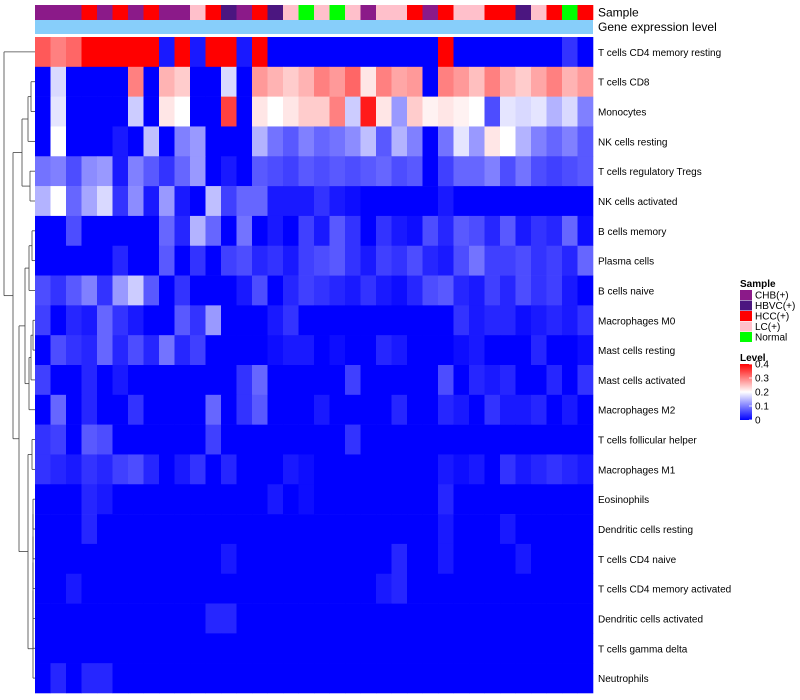  Describe the element at coordinates (632, 232) in the screenshot. I see `row-label: B cells memory` at that location.